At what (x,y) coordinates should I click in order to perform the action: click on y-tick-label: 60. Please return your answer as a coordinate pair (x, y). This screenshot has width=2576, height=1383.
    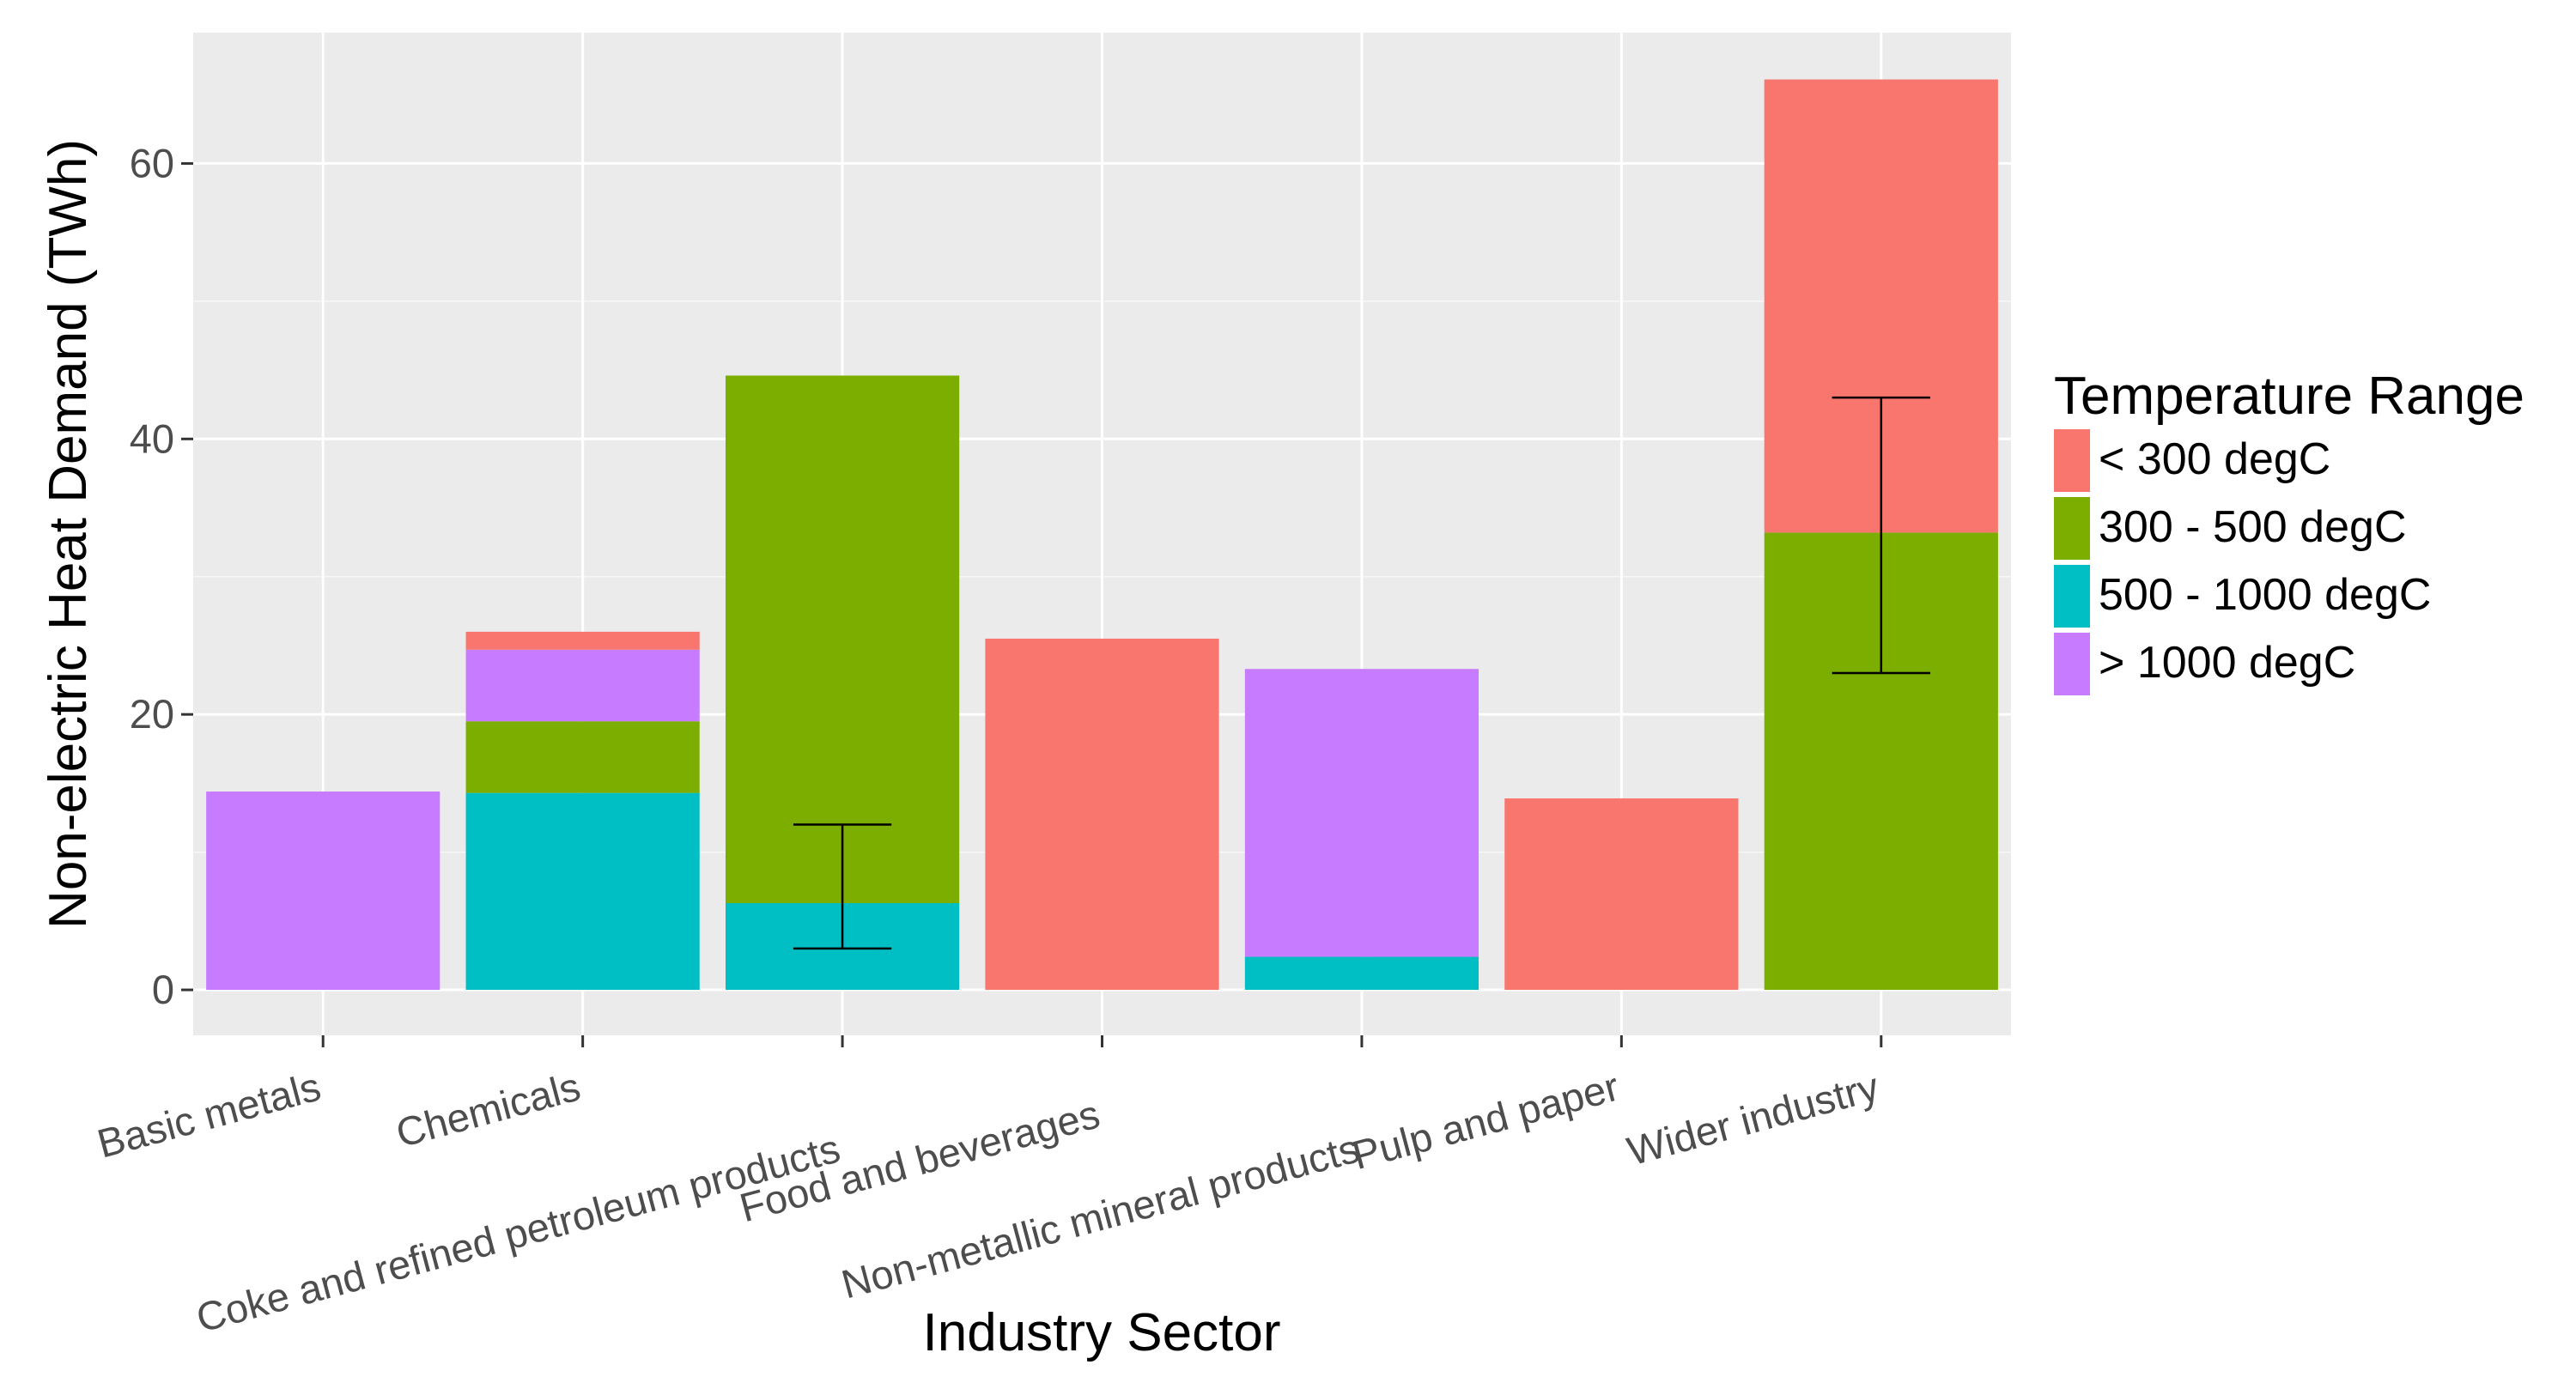
    Looking at the image, I should click on (152, 162).